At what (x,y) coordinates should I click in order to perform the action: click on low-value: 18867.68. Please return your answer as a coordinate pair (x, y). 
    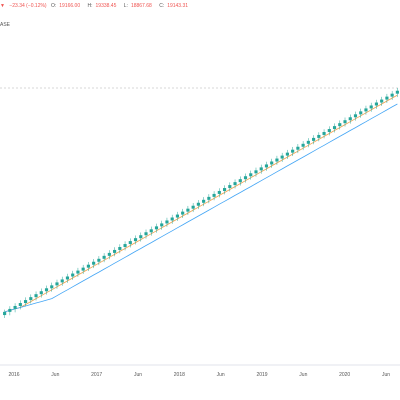
    Looking at the image, I should click on (141, 6).